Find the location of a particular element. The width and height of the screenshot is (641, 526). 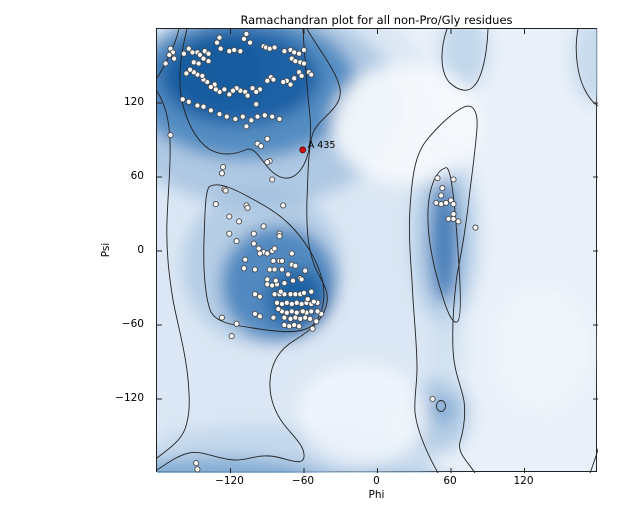

x-tick-label: 0 is located at coordinates (376, 481).